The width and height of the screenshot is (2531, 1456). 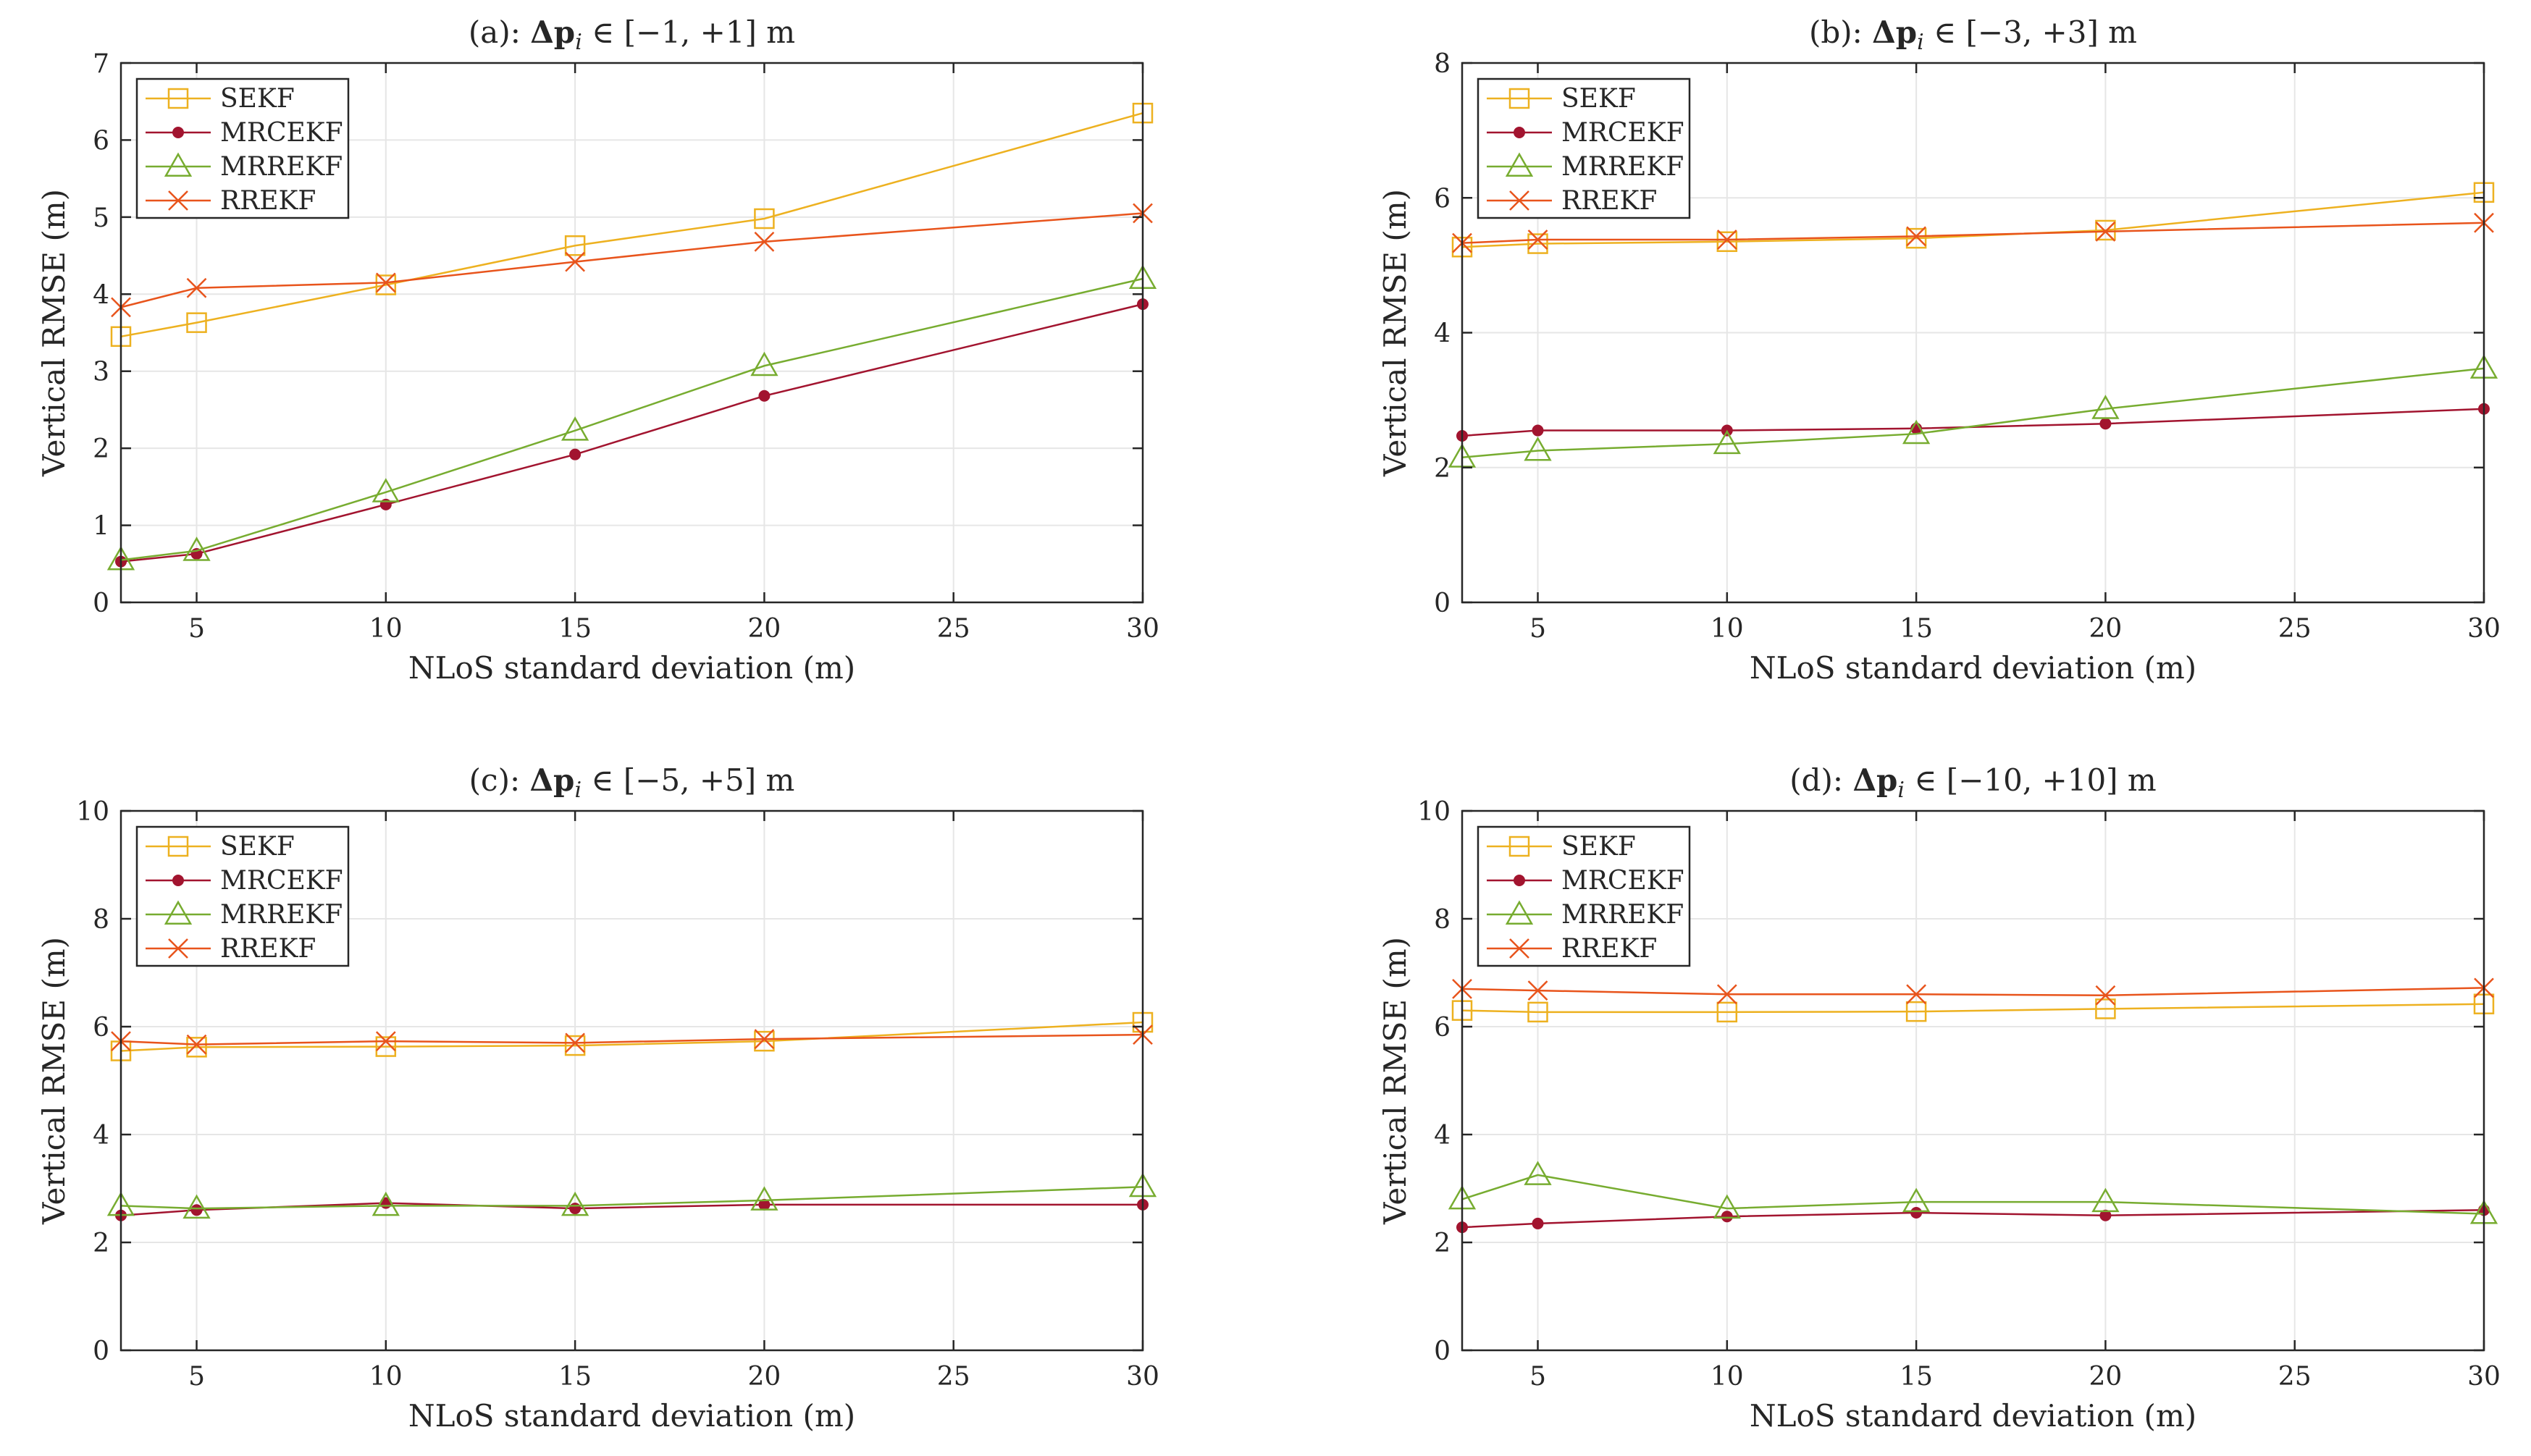 I want to click on y-tick-label: 4, so click(x=1442, y=334).